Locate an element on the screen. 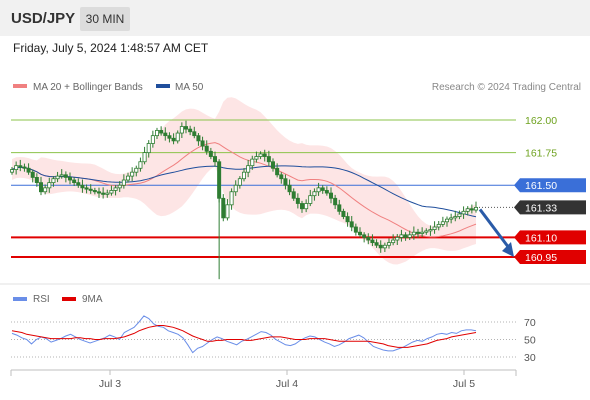 The width and height of the screenshot is (590, 400). chart-datetime: Friday, July 5, 2024 1:48:57 AM CET is located at coordinates (111, 48).